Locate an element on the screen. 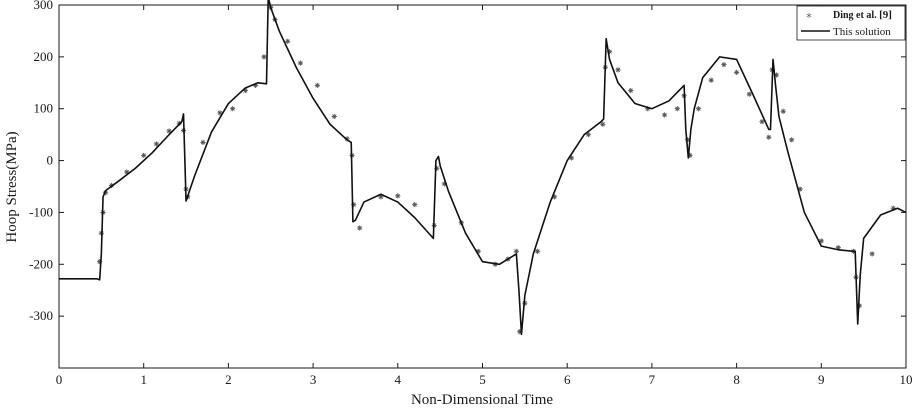  y-tick-label: -100 is located at coordinates (41, 211).